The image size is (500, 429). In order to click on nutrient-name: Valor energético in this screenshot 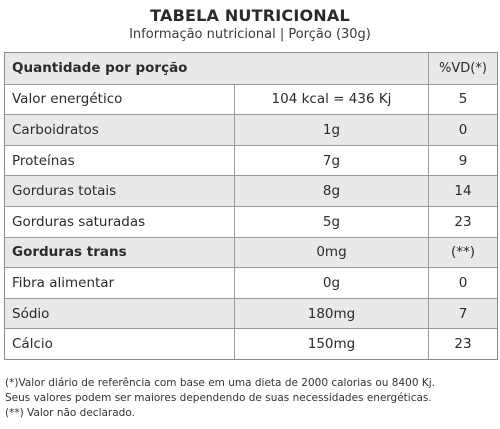, I will do `click(67, 99)`.